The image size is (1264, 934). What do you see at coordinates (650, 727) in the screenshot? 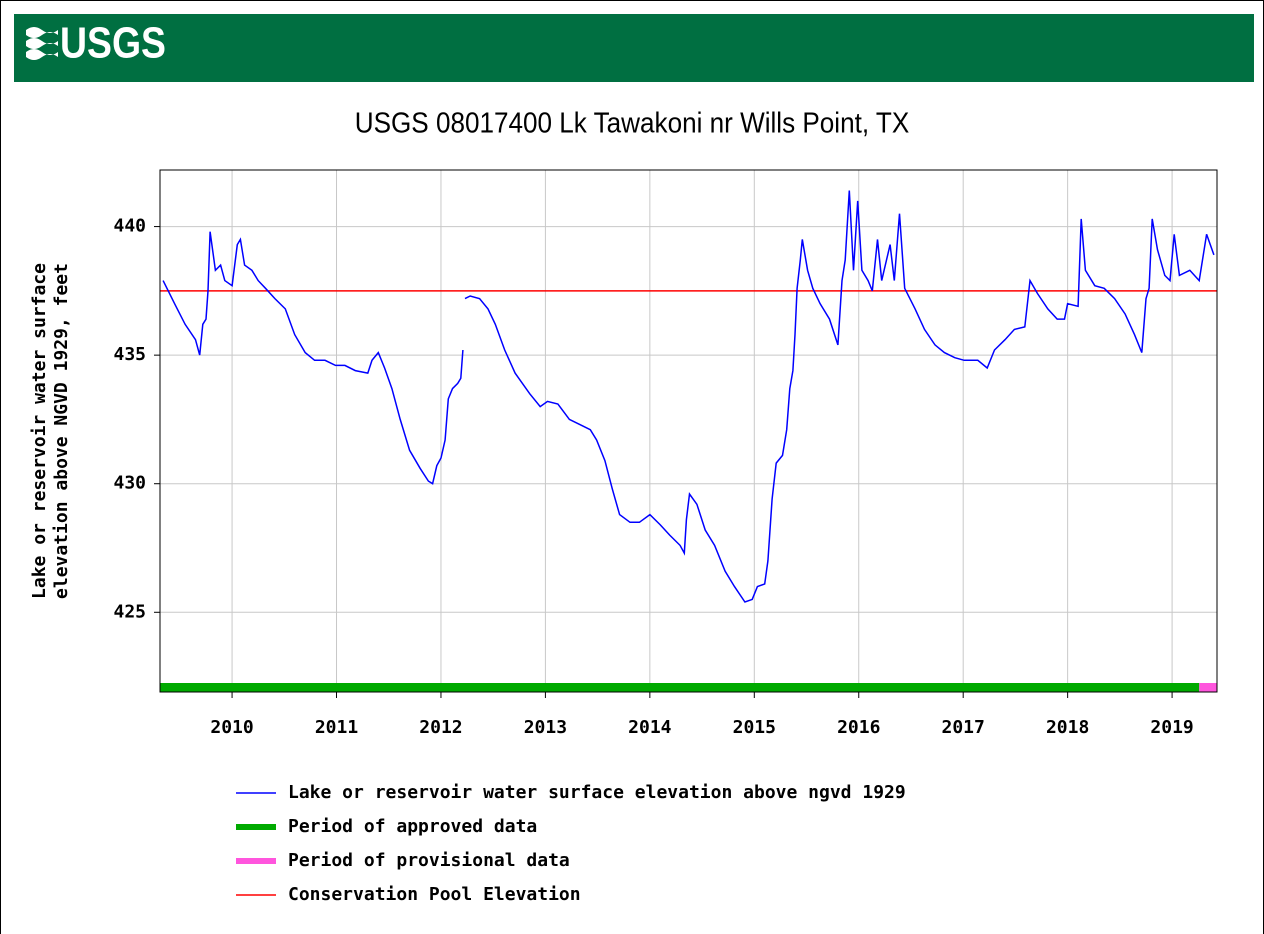
I see `x-tick-label: 2014` at bounding box center [650, 727].